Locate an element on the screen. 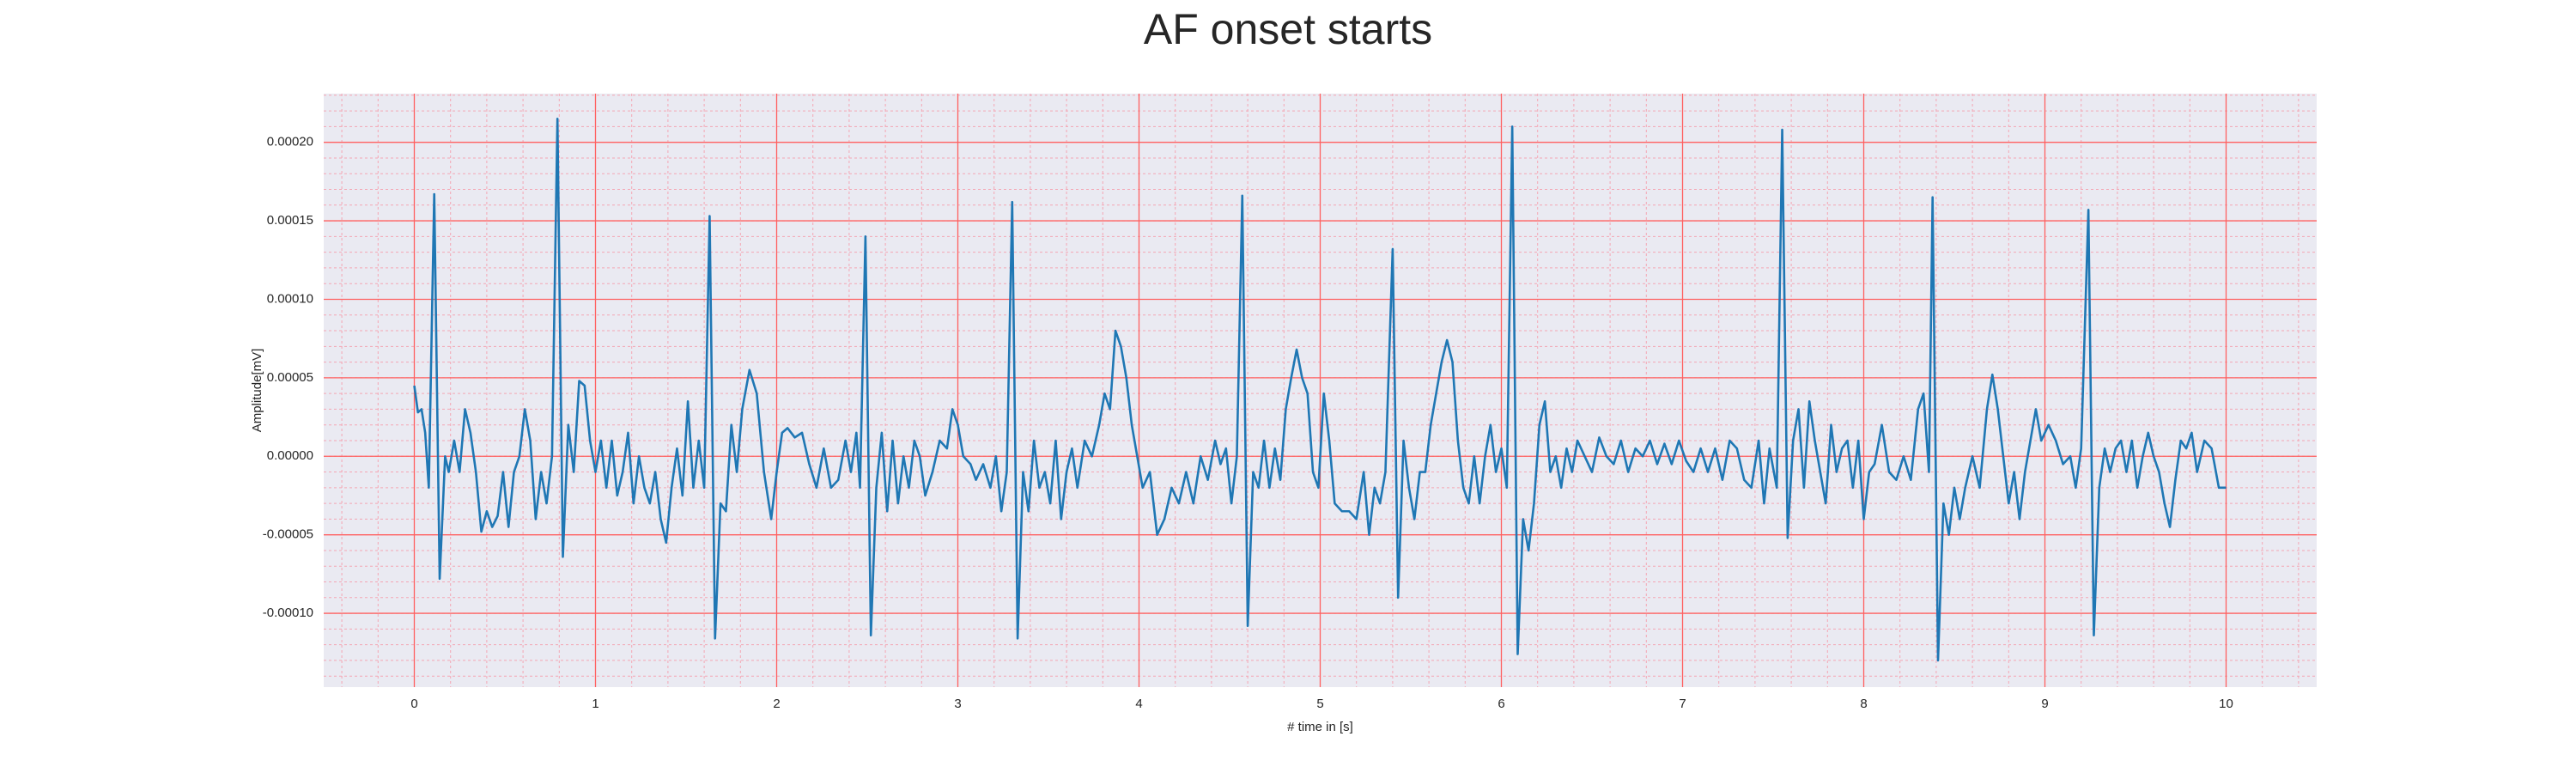  x-axis-label: # time in [s] is located at coordinates (1320, 727).